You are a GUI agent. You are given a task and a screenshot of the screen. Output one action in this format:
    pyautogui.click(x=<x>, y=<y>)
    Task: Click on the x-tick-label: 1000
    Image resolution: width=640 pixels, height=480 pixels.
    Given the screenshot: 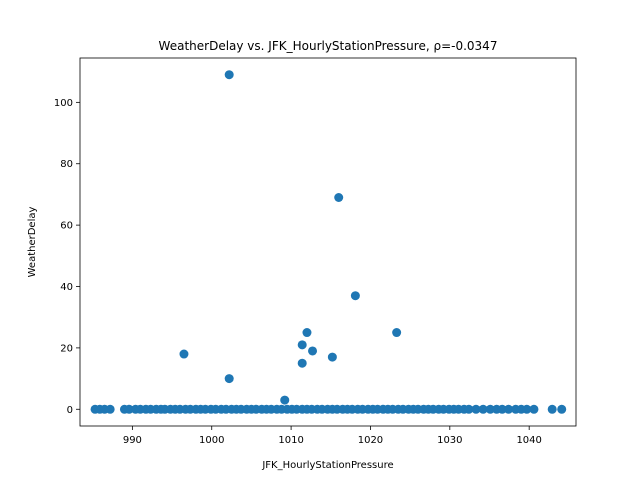 What is the action you would take?
    pyautogui.click(x=211, y=440)
    